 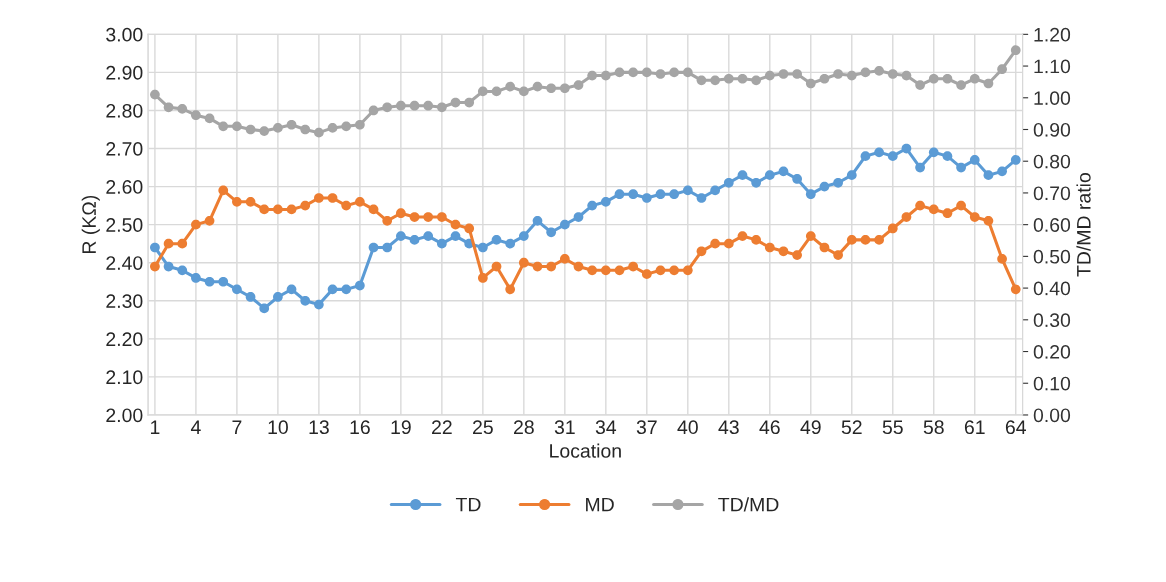 I want to click on x-tick-label: 49, so click(x=810, y=427).